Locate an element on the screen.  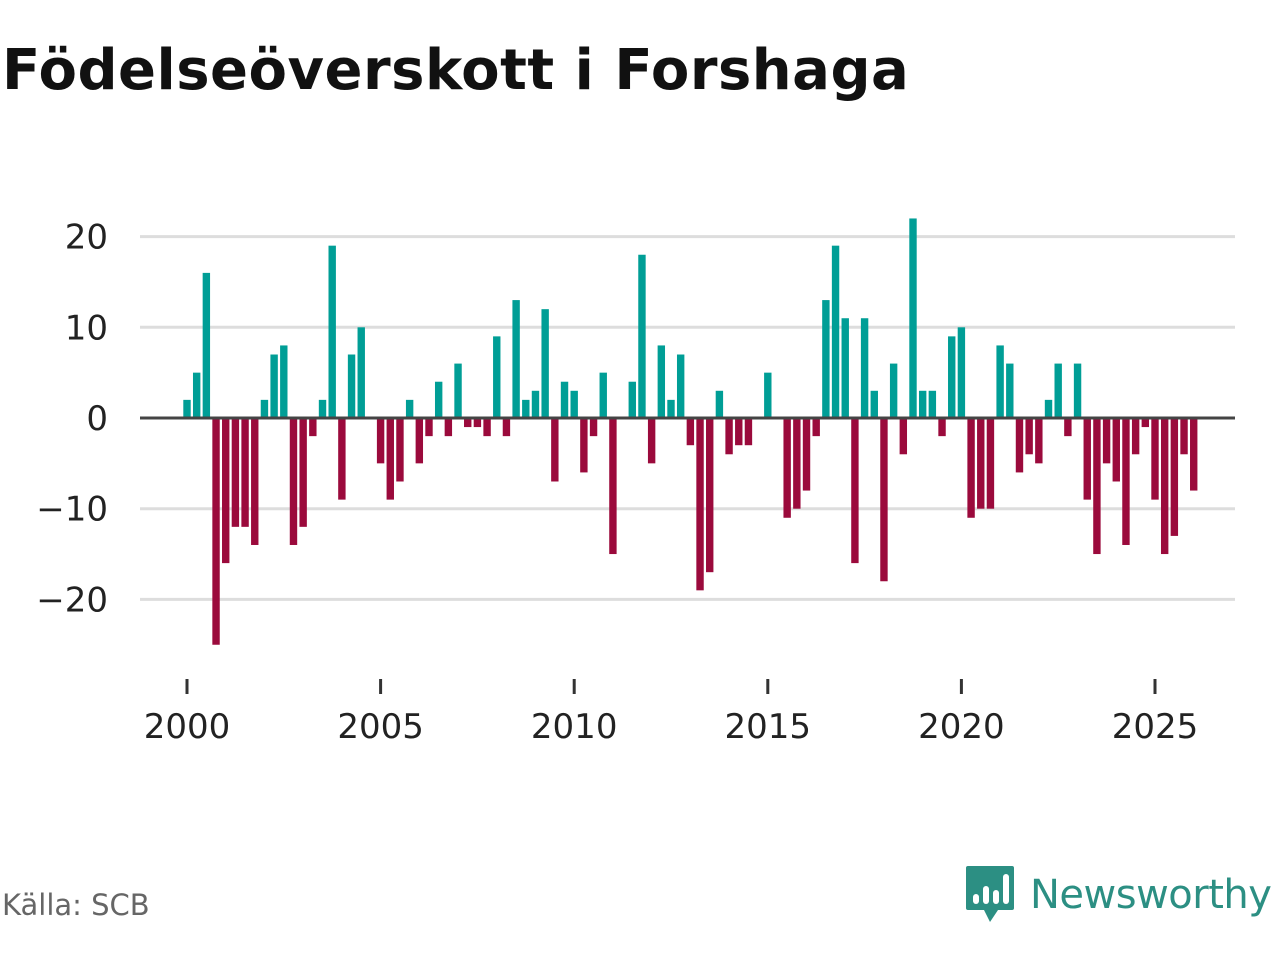
x-tick-label: 2000 is located at coordinates (187, 727).